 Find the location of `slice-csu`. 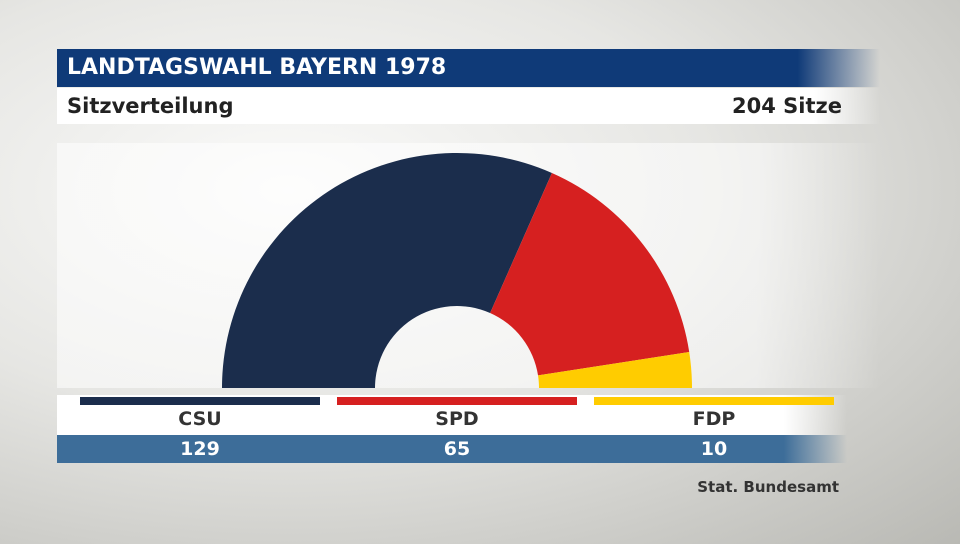

slice-csu is located at coordinates (387, 270).